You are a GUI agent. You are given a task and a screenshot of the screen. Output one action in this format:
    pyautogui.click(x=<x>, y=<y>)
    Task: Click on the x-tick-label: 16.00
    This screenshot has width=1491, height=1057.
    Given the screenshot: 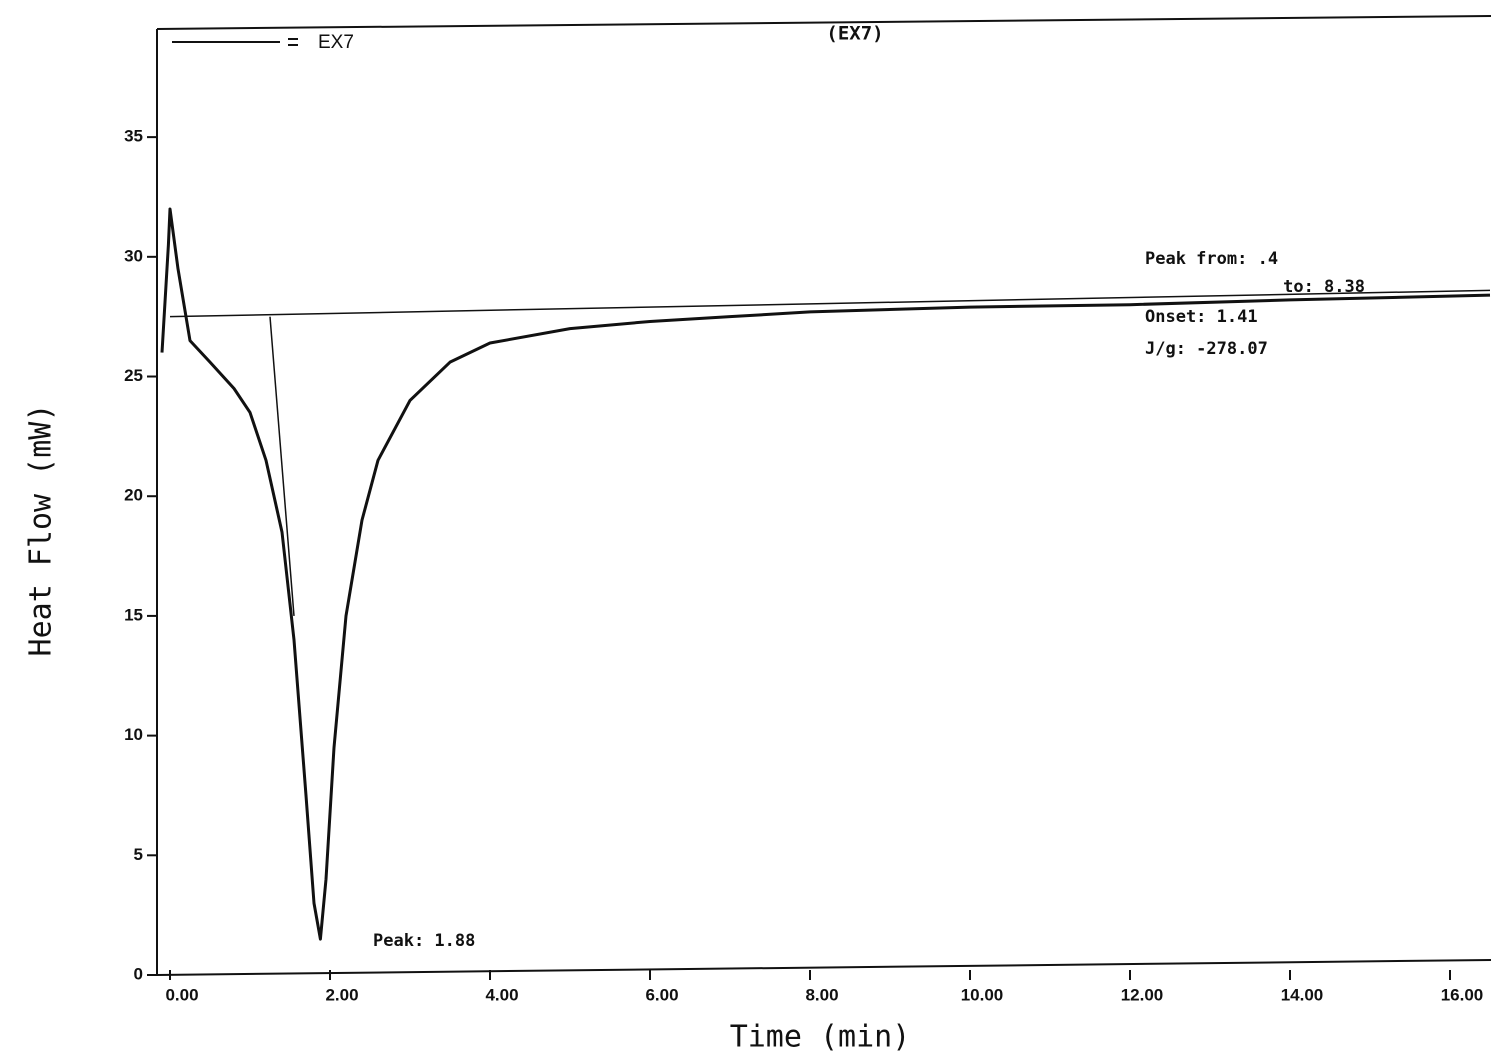 What is the action you would take?
    pyautogui.click(x=1462, y=994)
    